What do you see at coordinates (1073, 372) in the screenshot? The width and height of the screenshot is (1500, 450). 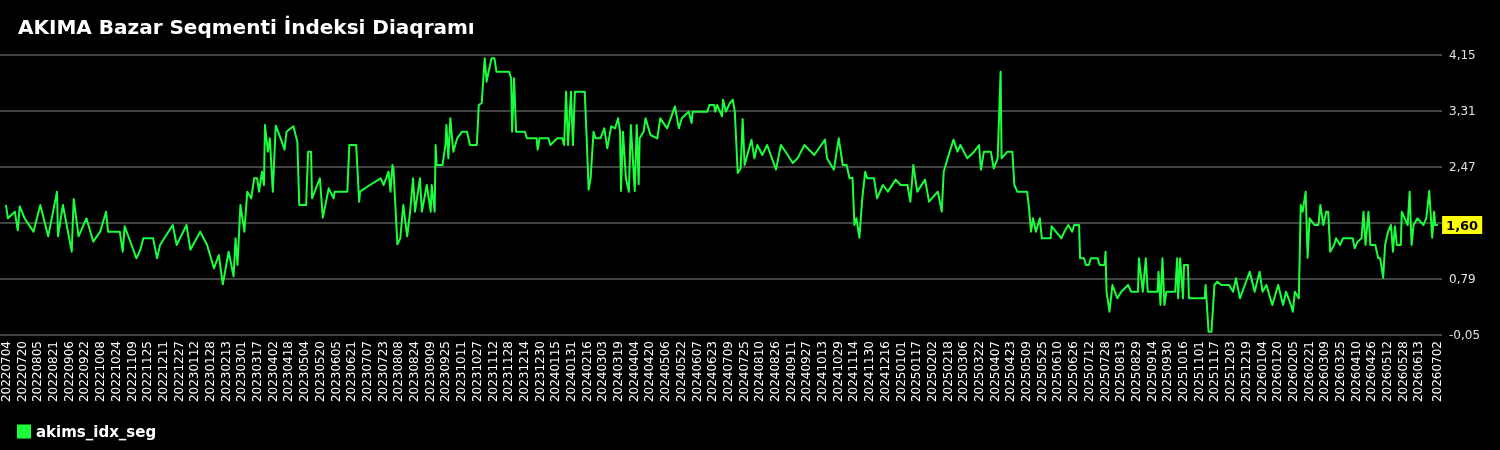 I see `x-tick-label: 20250626` at bounding box center [1073, 372].